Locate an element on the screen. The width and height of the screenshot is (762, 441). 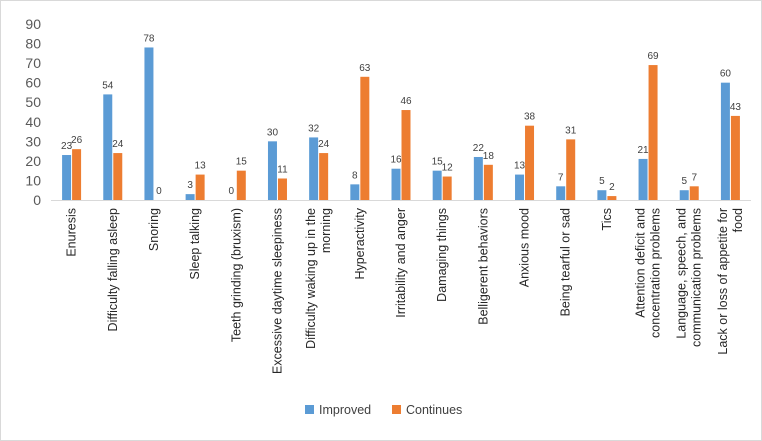
category-label: Snoring is located at coordinates (154, 229).